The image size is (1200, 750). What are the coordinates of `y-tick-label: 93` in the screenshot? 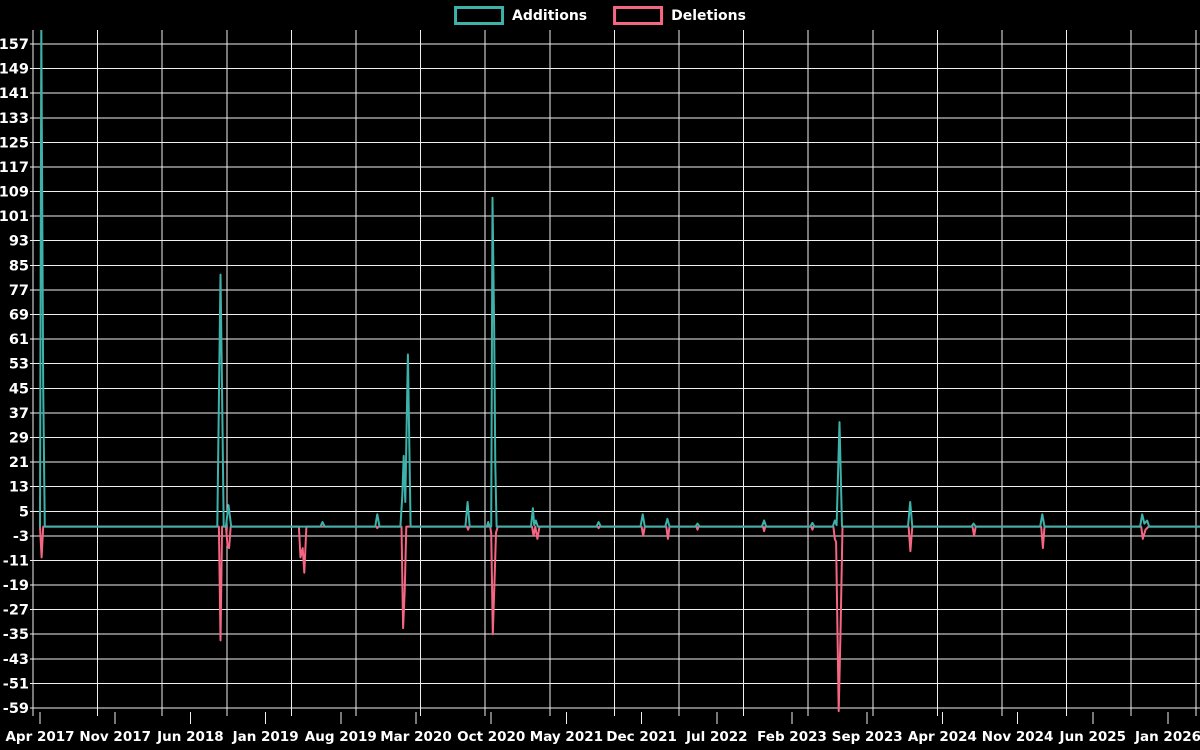 It's located at (19, 242).